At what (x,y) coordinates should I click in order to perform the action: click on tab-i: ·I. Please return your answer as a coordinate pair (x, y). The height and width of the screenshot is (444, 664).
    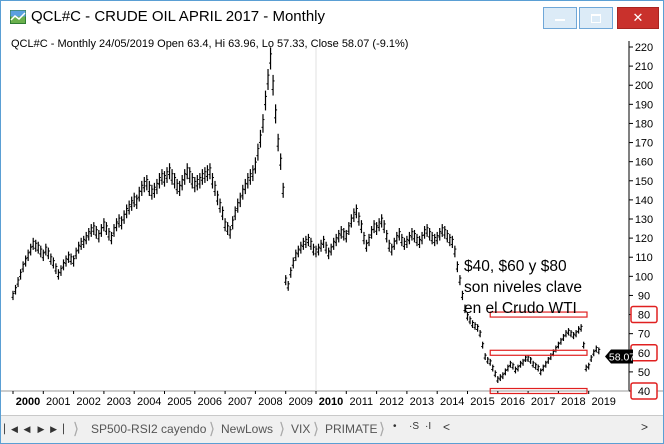
    Looking at the image, I should click on (428, 426).